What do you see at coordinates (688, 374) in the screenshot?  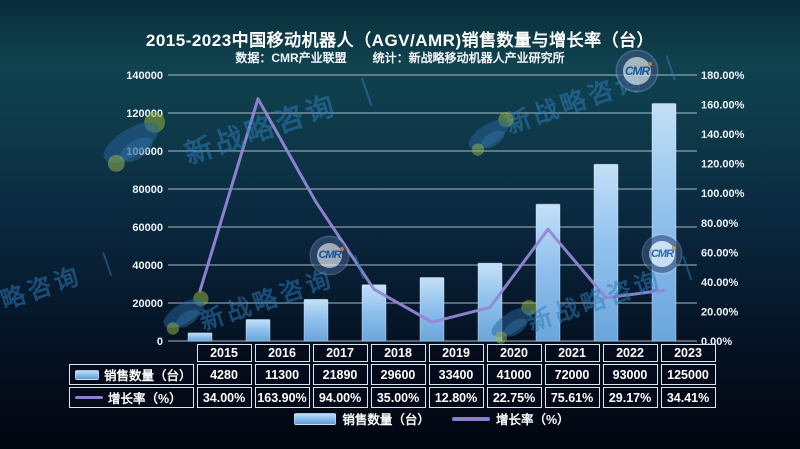 I see `table-value-cell: 125000` at bounding box center [688, 374].